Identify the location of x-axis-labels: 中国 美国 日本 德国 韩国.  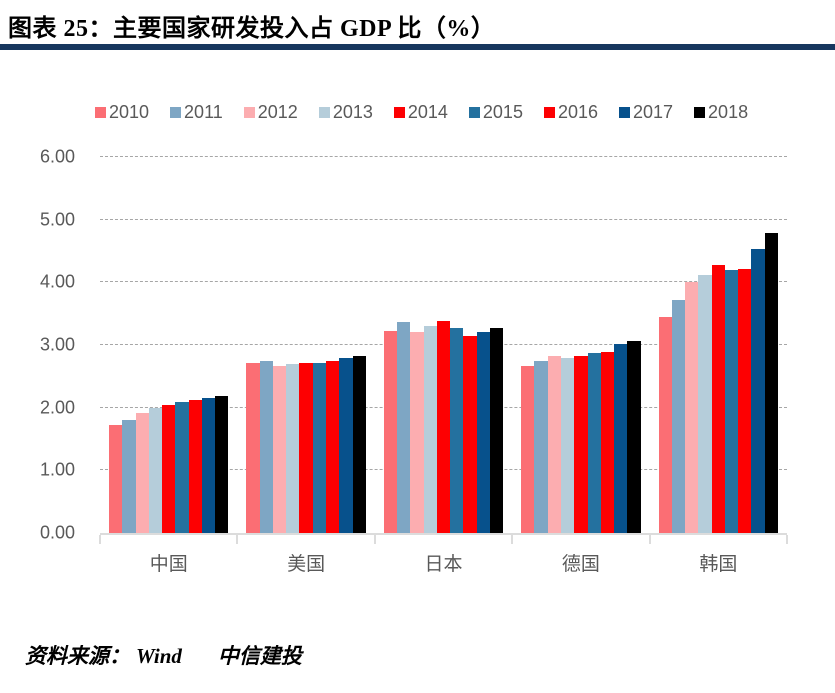
(443, 562).